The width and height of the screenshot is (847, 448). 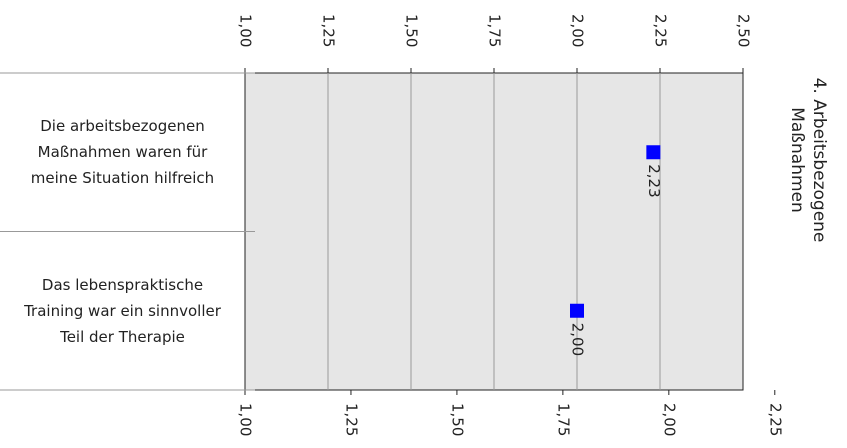 What do you see at coordinates (563, 419) in the screenshot?
I see `x2-tick-label: 1,75` at bounding box center [563, 419].